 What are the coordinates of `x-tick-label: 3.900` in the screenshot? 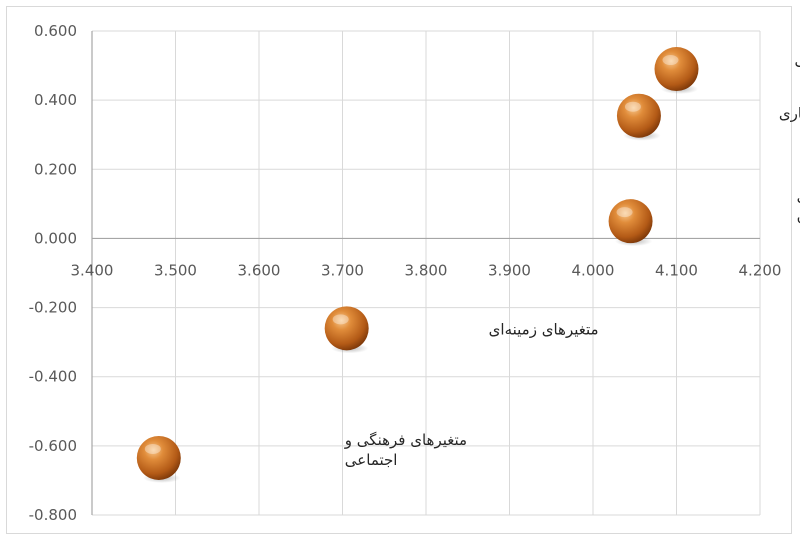 It's located at (509, 270).